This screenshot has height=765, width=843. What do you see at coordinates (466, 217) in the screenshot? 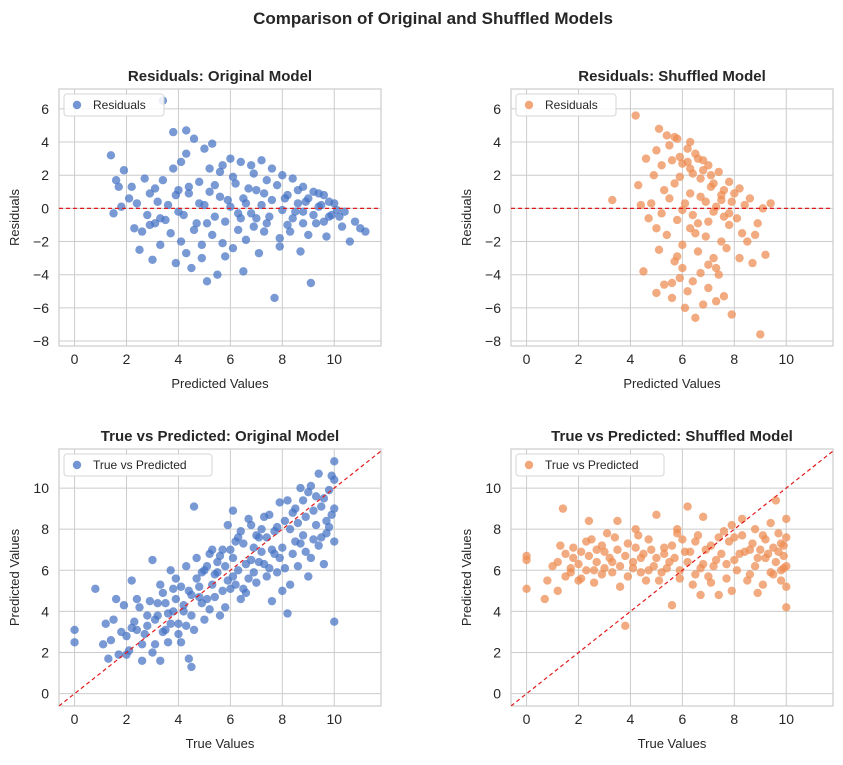
I see `y-axis-label: Residuals` at bounding box center [466, 217].